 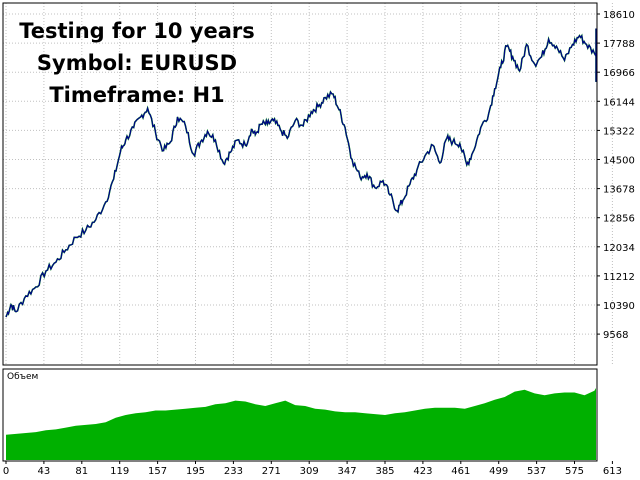 I want to click on x-tick-label: 385, so click(x=384, y=471).